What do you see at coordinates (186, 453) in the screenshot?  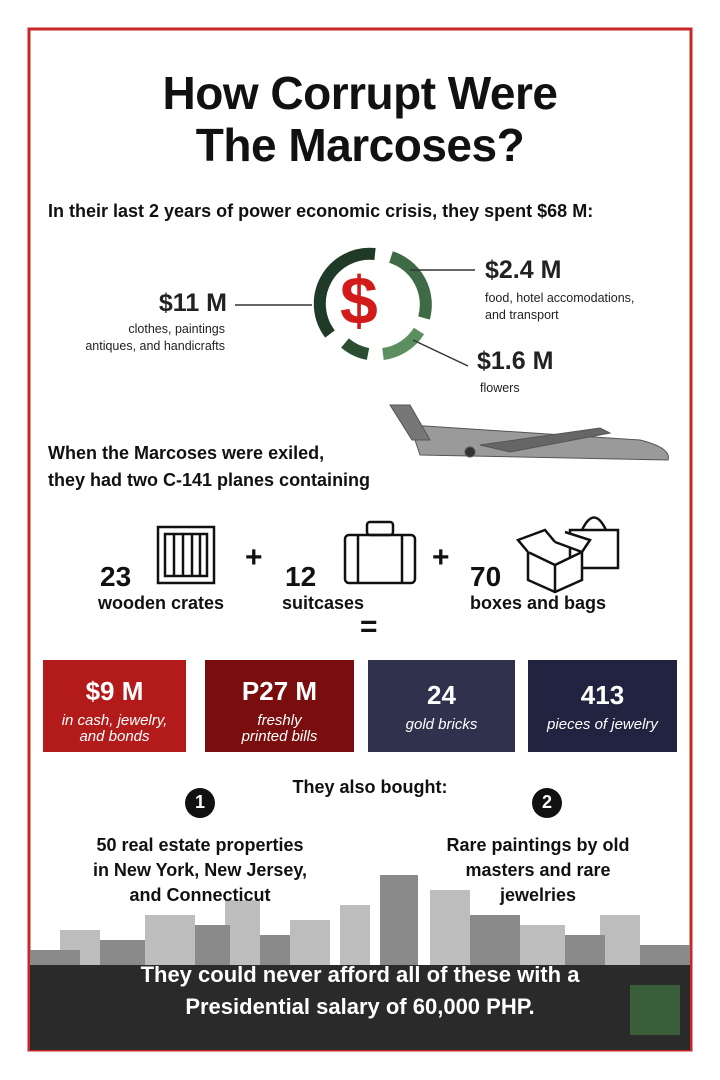 I see `exile-text: When the Marcoses were exiled,` at bounding box center [186, 453].